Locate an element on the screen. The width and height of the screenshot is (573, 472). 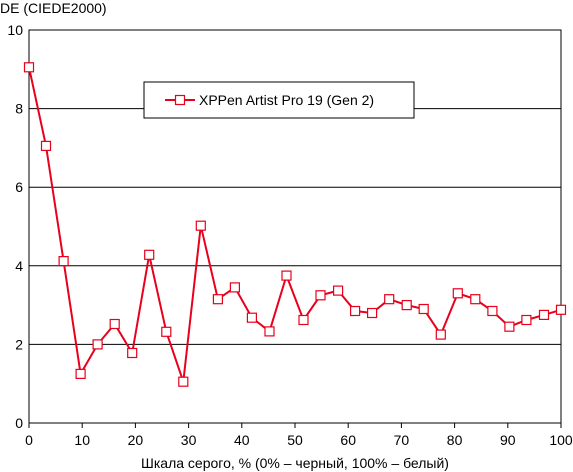
y-tick-label: 6 is located at coordinates (19, 187).